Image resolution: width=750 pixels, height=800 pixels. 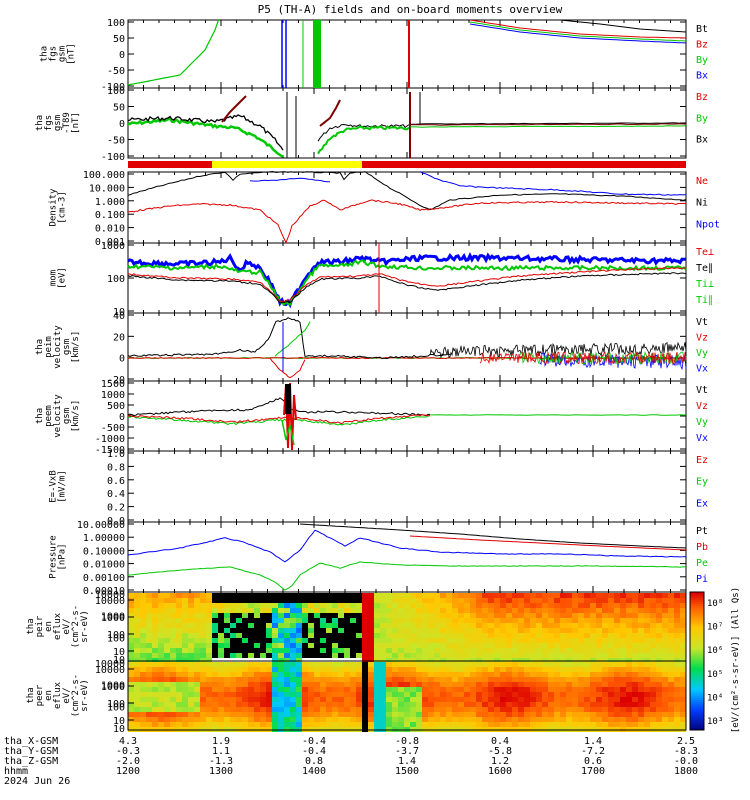 I want to click on legend-item: Bz, so click(x=702, y=97).